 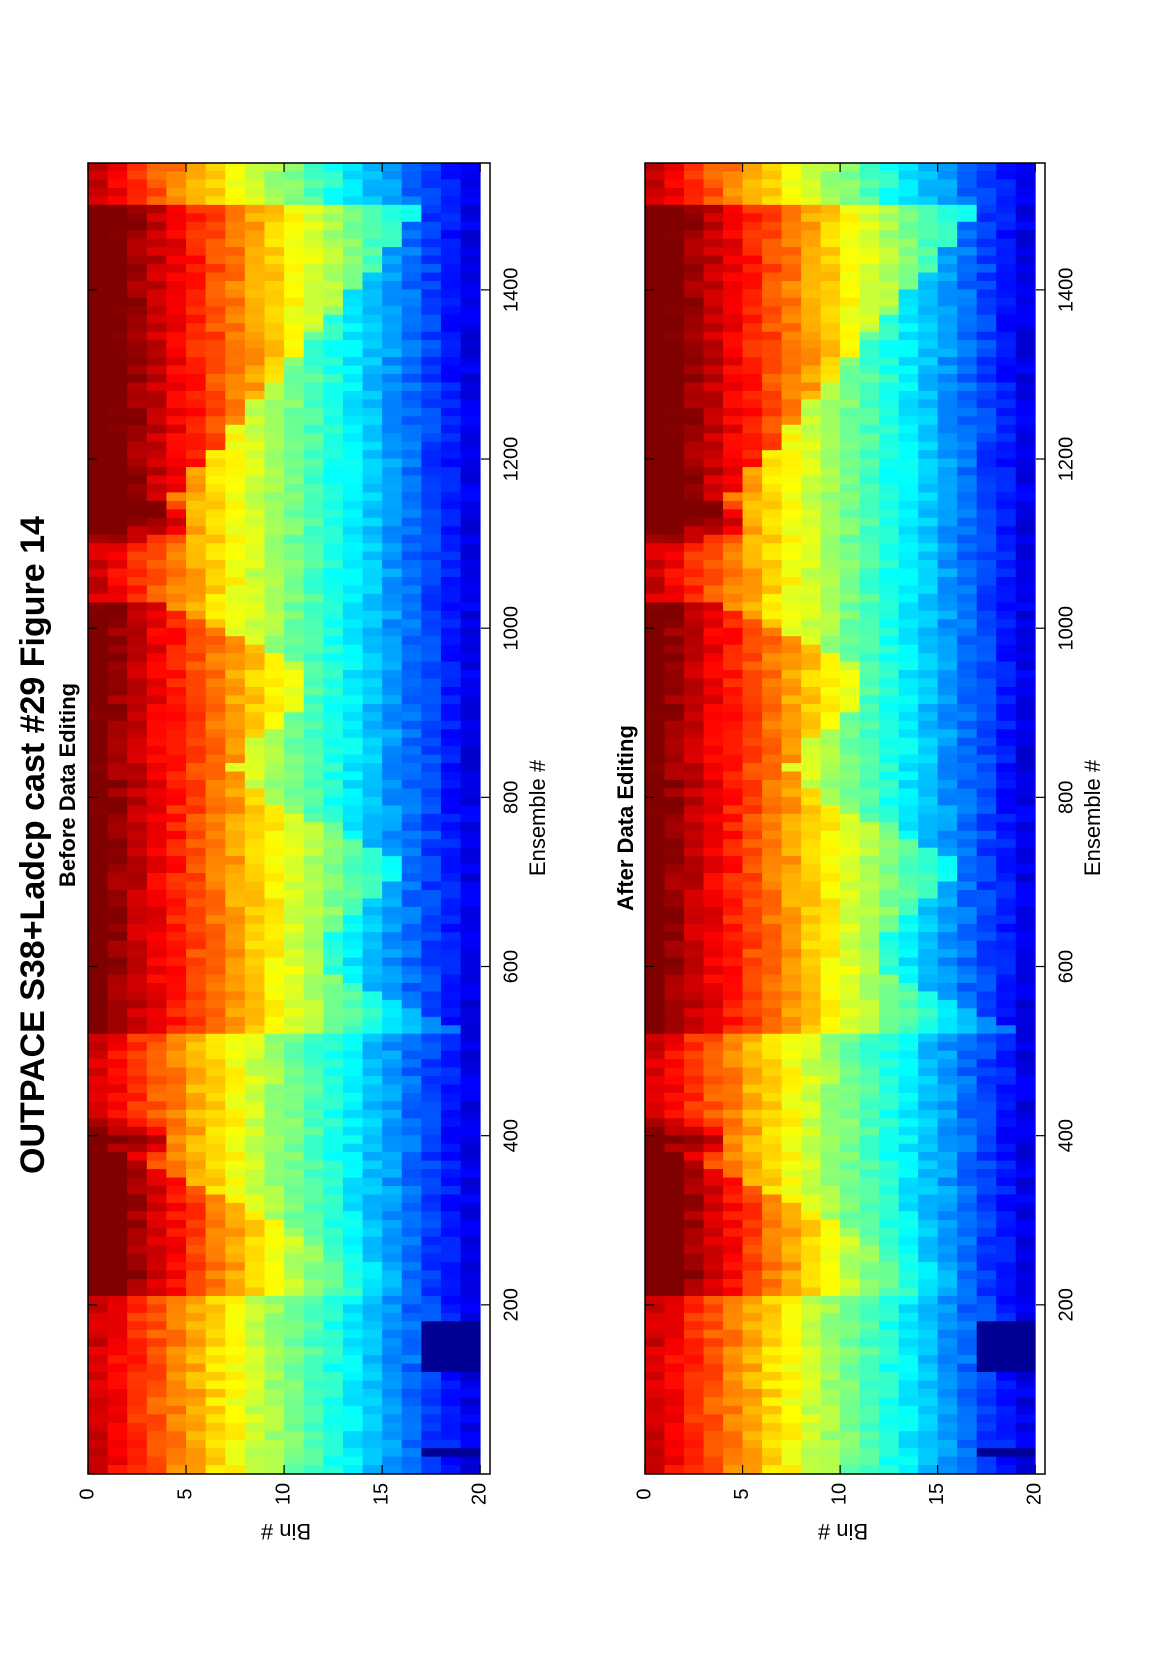 I want to click on x-tick-label: 800, so click(x=511, y=797).